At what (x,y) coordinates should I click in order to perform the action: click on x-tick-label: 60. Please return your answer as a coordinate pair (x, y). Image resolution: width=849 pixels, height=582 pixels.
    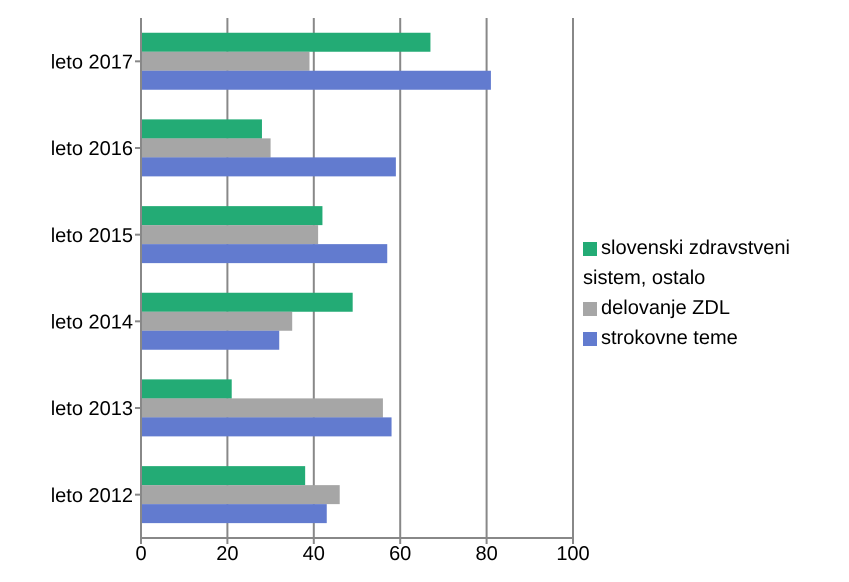
    Looking at the image, I should click on (400, 554).